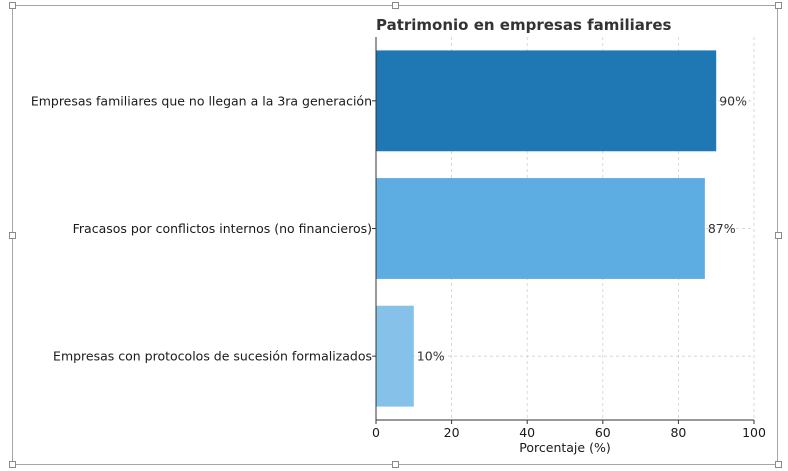 The image size is (788, 471). What do you see at coordinates (733, 100) in the screenshot?
I see `value-label: 90%` at bounding box center [733, 100].